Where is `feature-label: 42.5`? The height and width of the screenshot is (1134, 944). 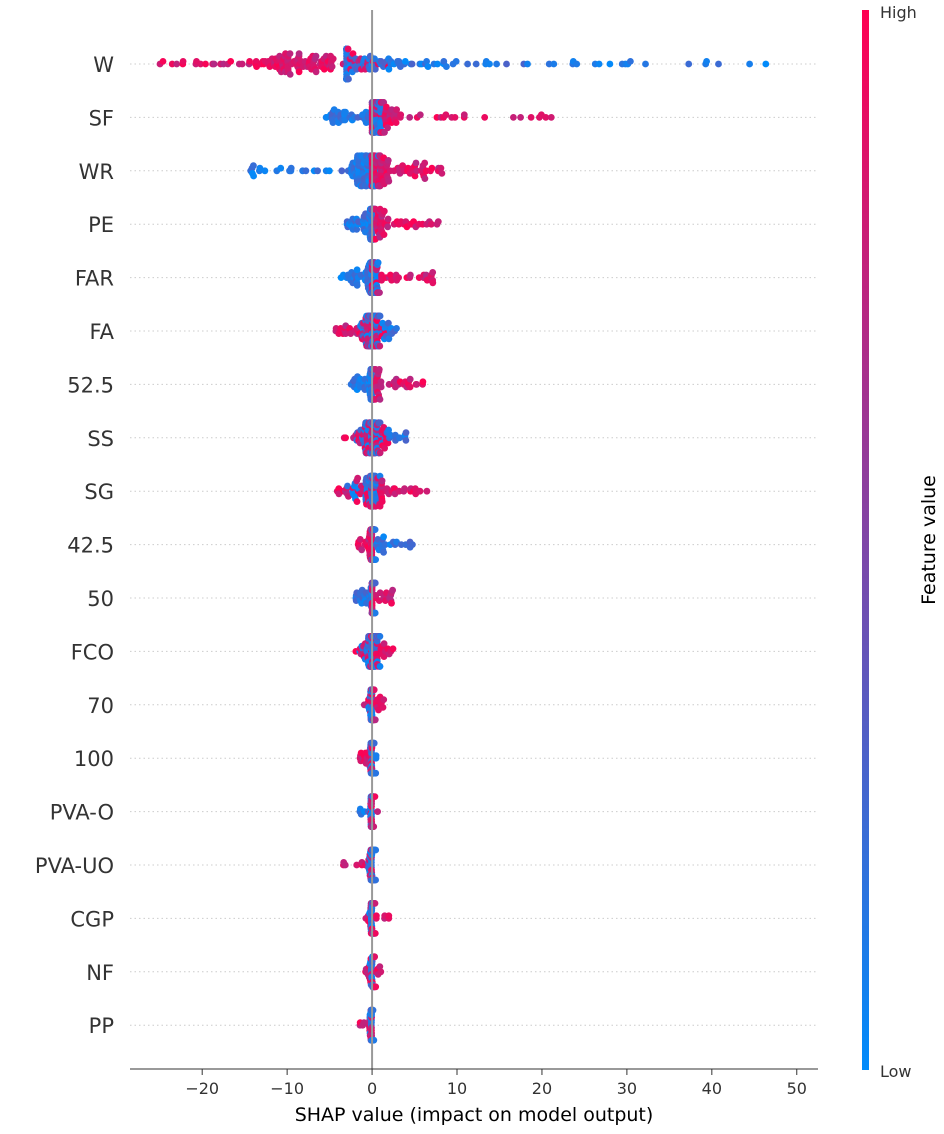 feature-label: 42.5 is located at coordinates (90, 546).